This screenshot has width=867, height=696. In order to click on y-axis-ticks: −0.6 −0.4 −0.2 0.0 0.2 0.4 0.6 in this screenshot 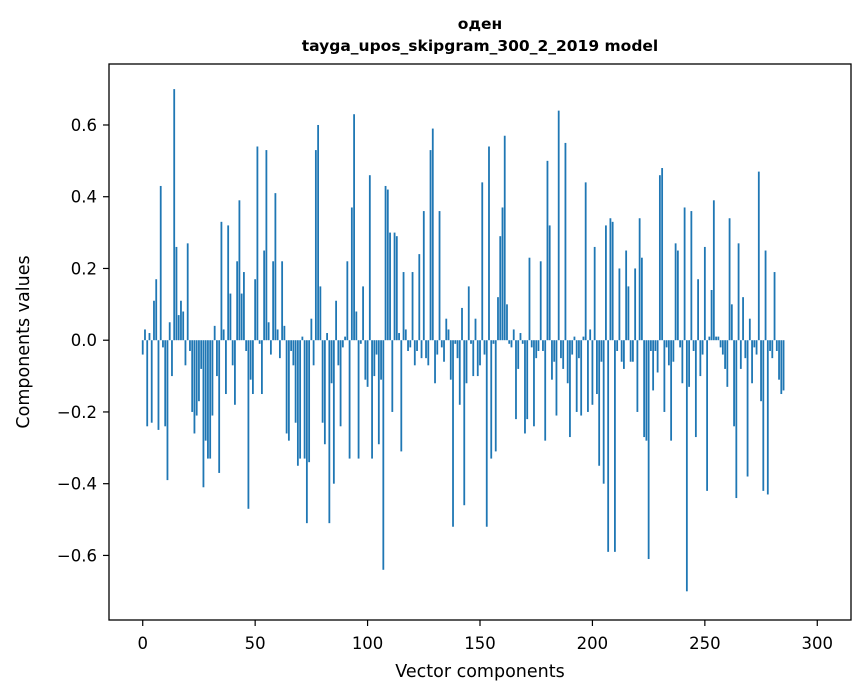, I will do `click(83, 340)`.